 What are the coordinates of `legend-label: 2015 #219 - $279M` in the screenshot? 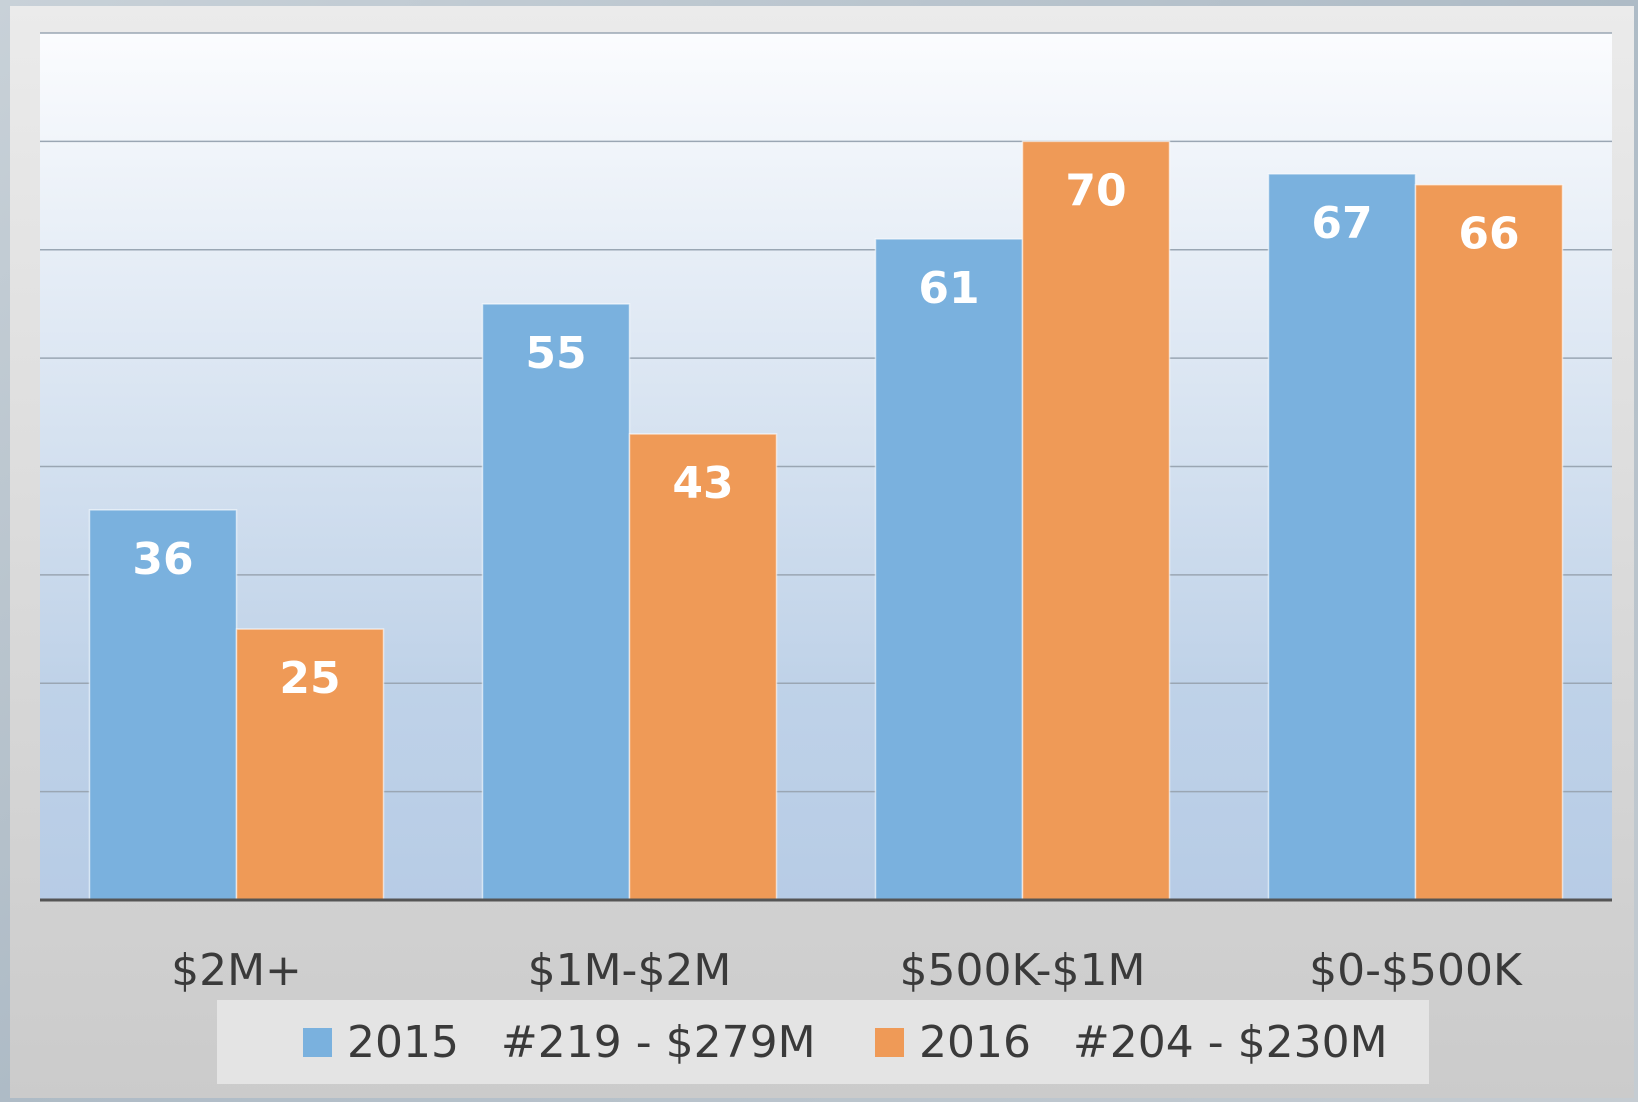 It's located at (581, 1042).